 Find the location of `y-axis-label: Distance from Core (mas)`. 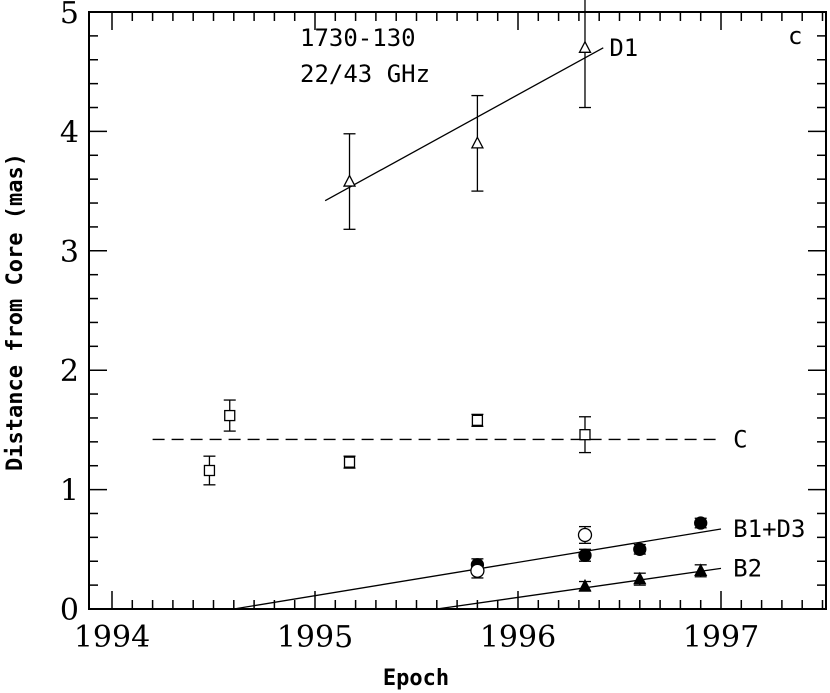

y-axis-label: Distance from Core (mas) is located at coordinates (15, 312).